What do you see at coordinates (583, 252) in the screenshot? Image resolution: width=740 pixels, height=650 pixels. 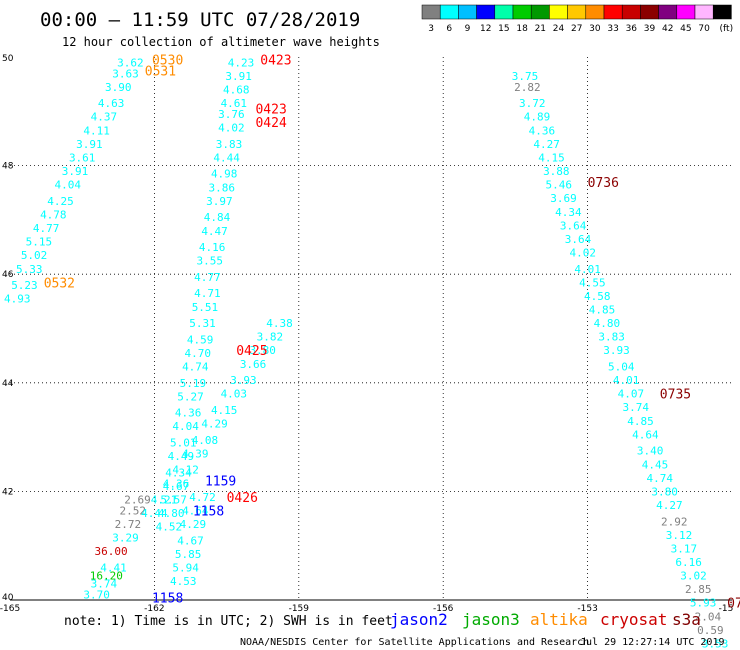 I see `swh-point: 4.02` at bounding box center [583, 252].